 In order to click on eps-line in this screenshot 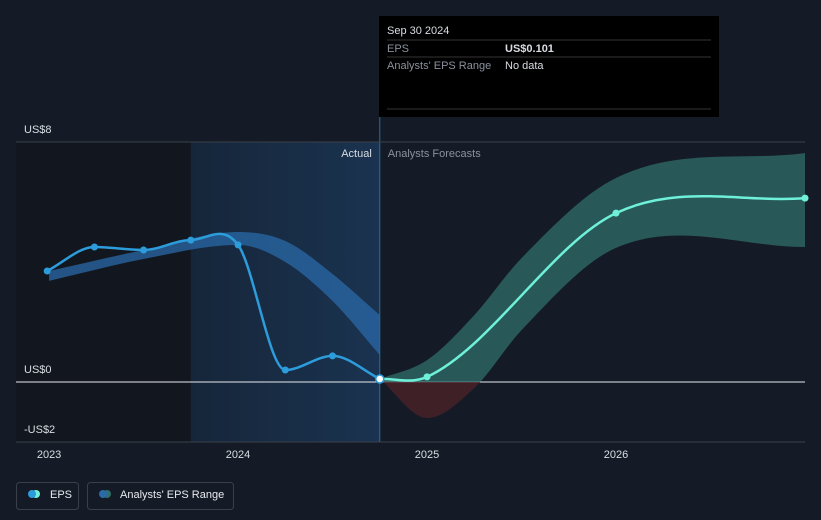, I will do `click(213, 306)`.